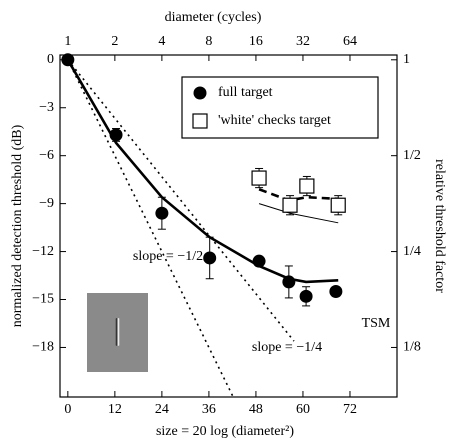 Image resolution: width=454 pixels, height=446 pixels. What do you see at coordinates (245, 92) in the screenshot?
I see `legend-label: full target` at bounding box center [245, 92].